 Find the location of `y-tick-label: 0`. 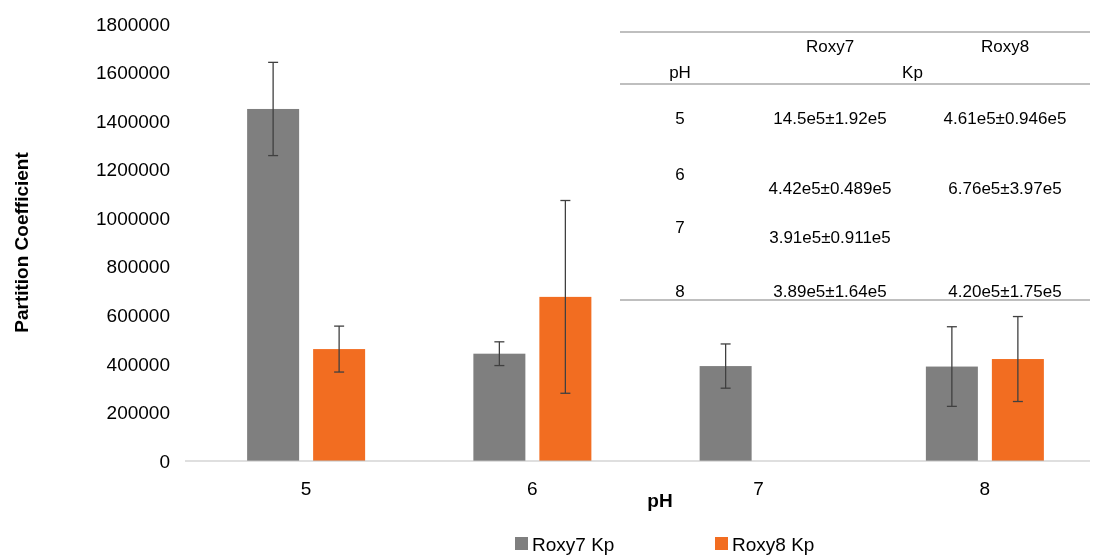

y-tick-label: 0 is located at coordinates (164, 461).